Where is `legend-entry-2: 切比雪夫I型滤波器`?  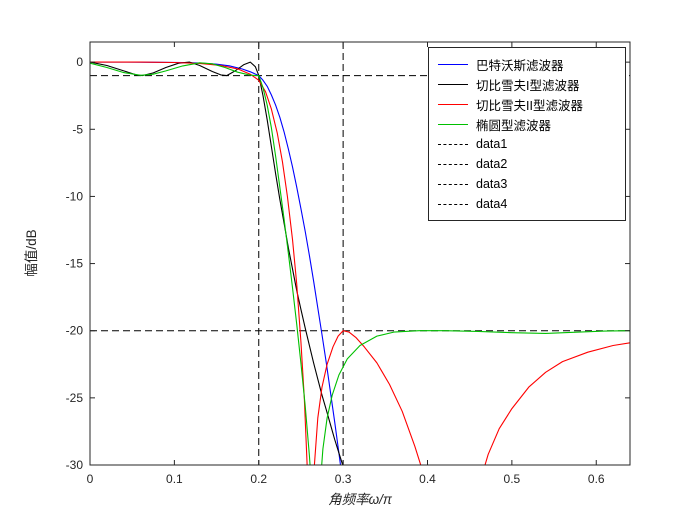
legend-entry-2: 切比雪夫I型滤波器 is located at coordinates (527, 84).